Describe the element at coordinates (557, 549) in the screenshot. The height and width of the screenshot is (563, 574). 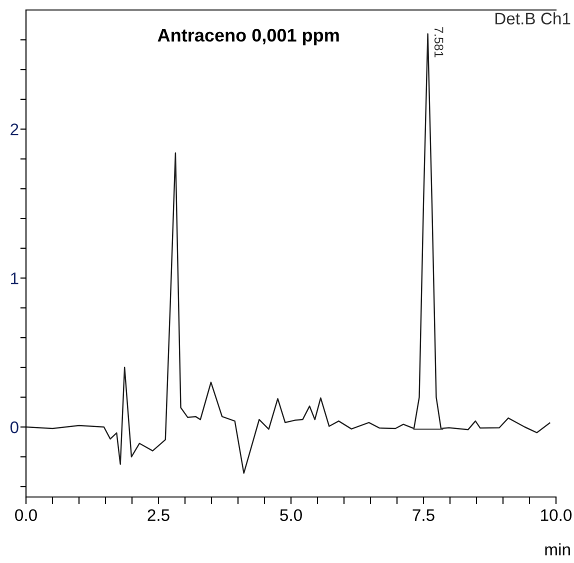
I see `x-axis-title: min` at that location.